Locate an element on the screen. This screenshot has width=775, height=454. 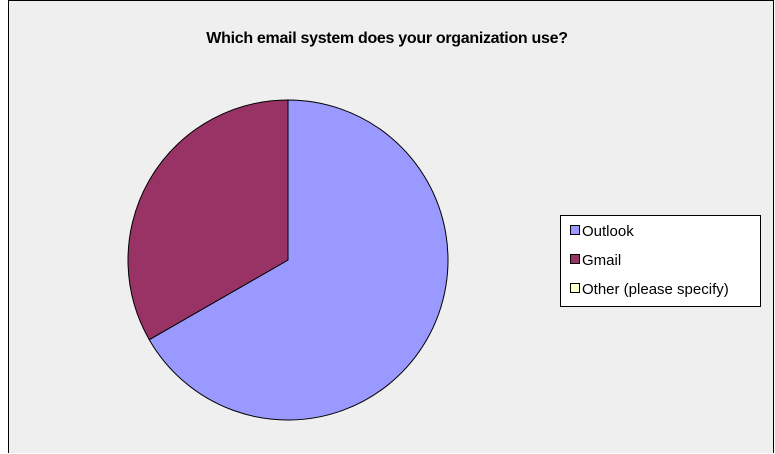
legend-label-outlook: Outlook is located at coordinates (608, 231).